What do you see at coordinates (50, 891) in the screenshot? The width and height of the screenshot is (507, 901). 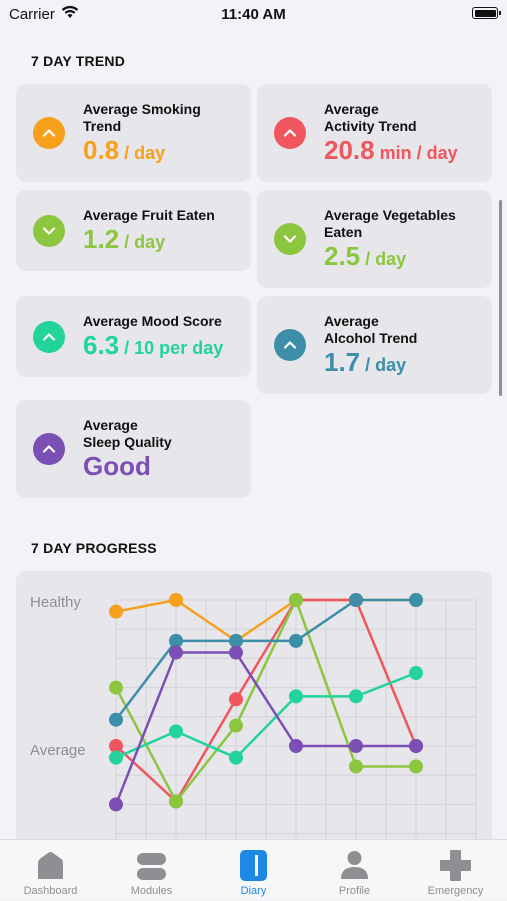 I see `tab-label: Dashboard` at bounding box center [50, 891].